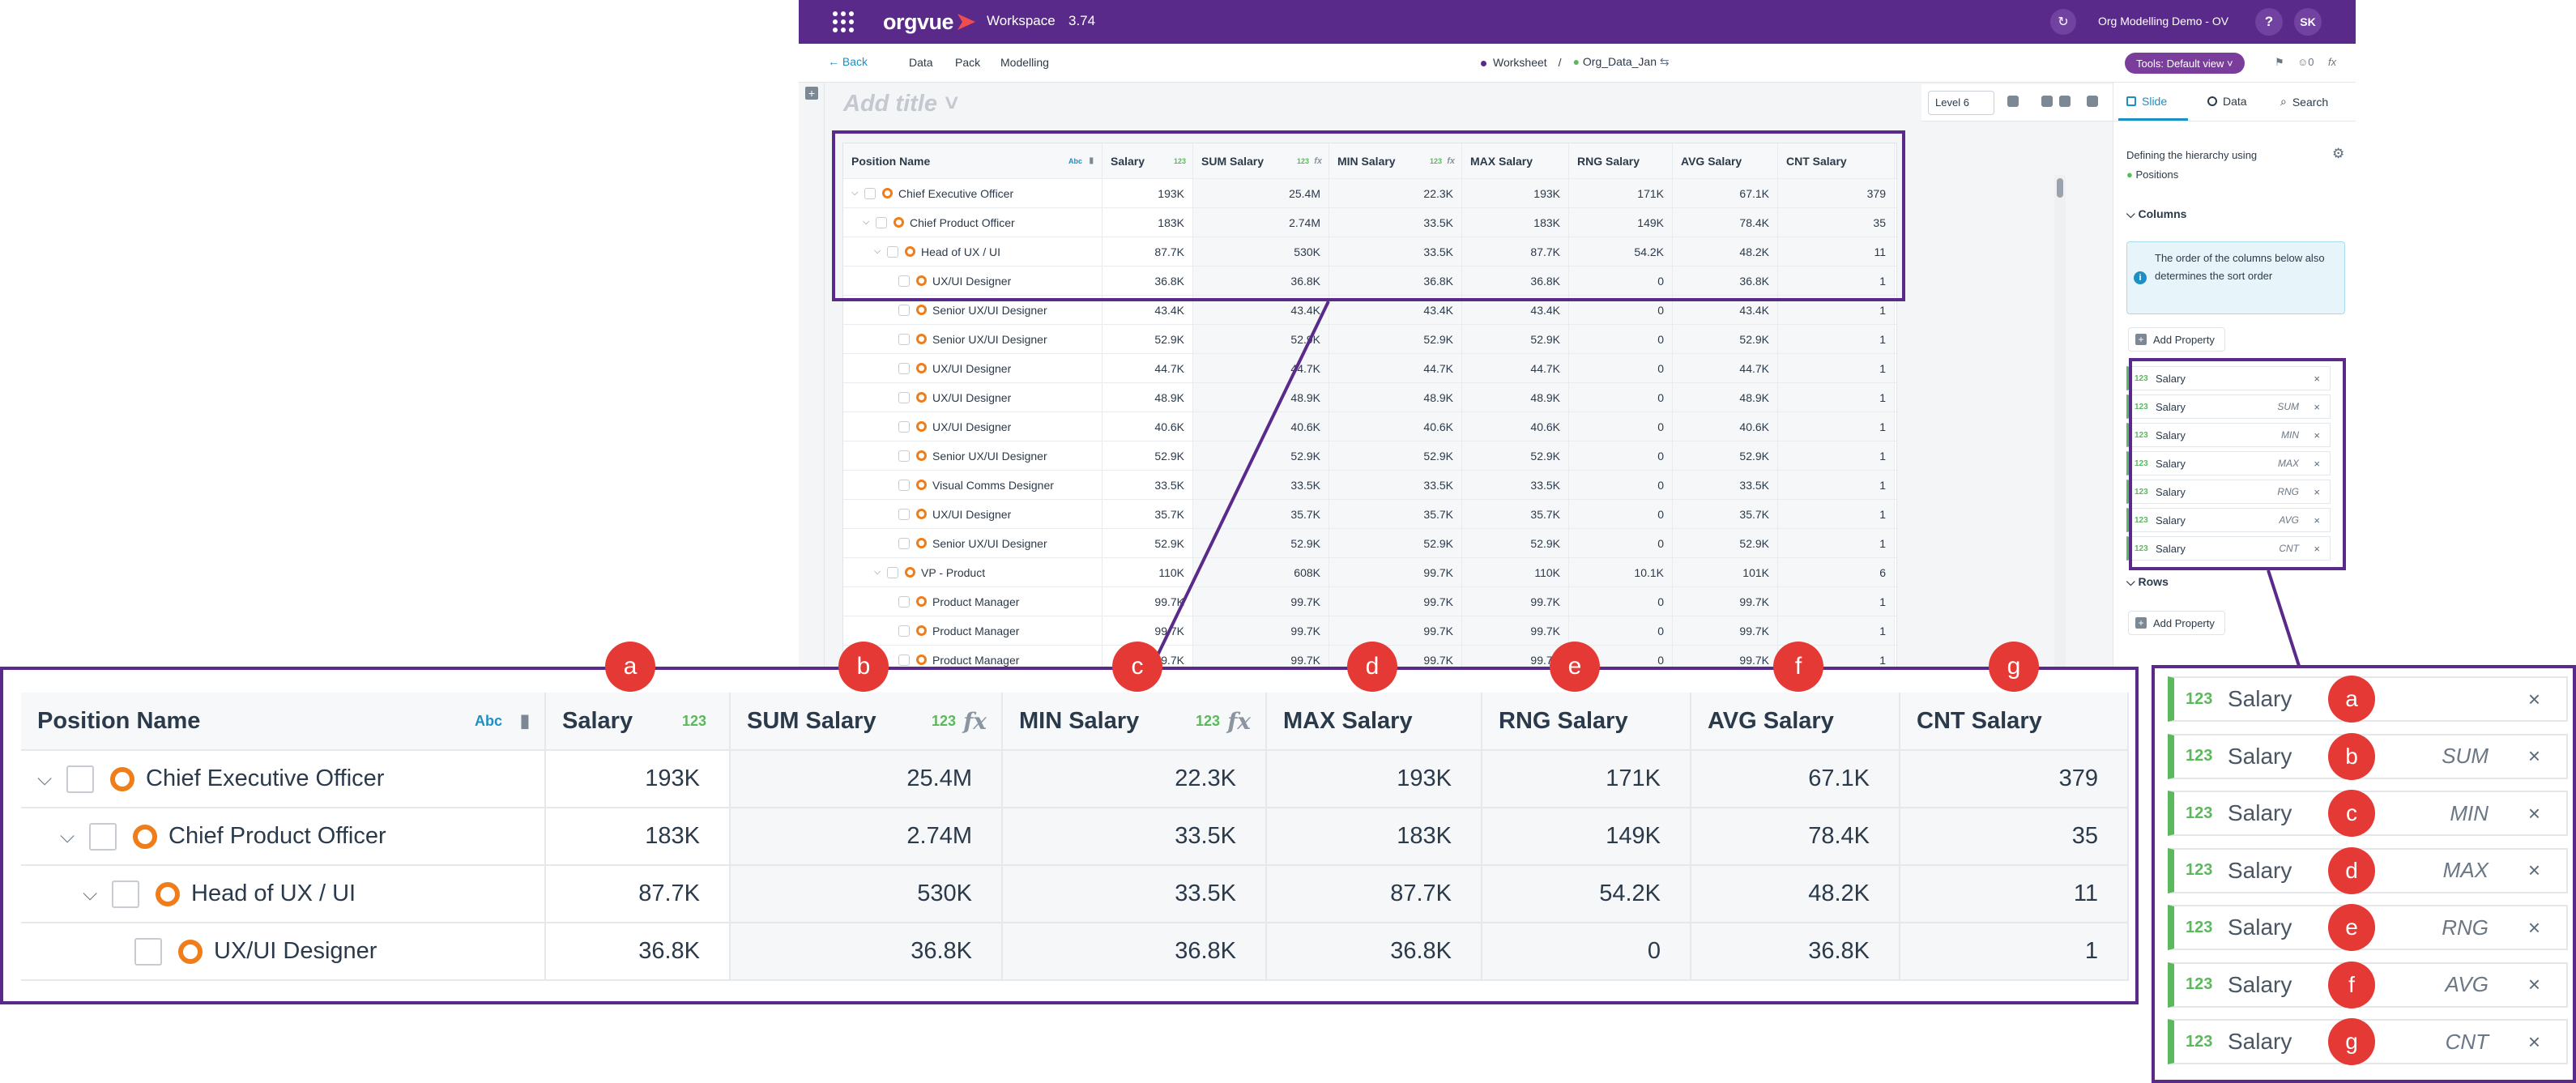 The width and height of the screenshot is (2576, 1083). What do you see at coordinates (1726, 426) in the screenshot?
I see `value-cell-avg-salary: 40.6K` at bounding box center [1726, 426].